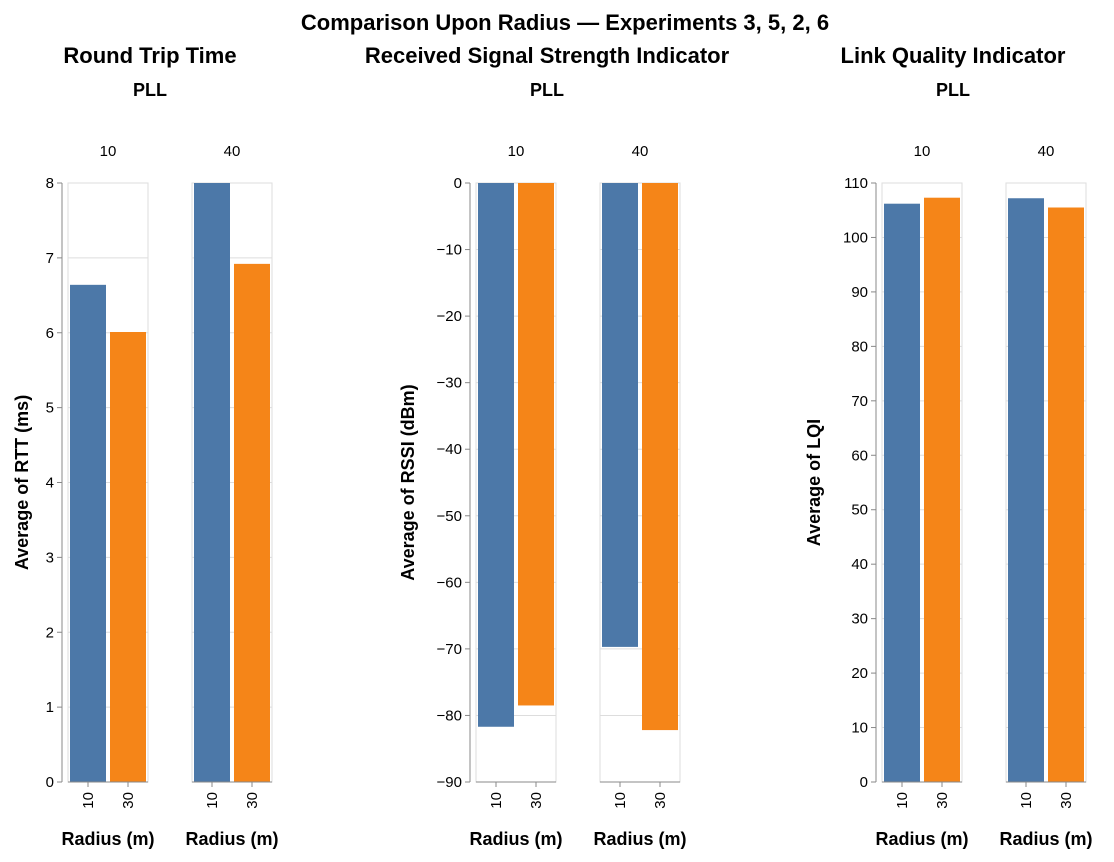 This screenshot has width=1114, height=862. Describe the element at coordinates (50, 707) in the screenshot. I see `y-tick-label: 1` at that location.